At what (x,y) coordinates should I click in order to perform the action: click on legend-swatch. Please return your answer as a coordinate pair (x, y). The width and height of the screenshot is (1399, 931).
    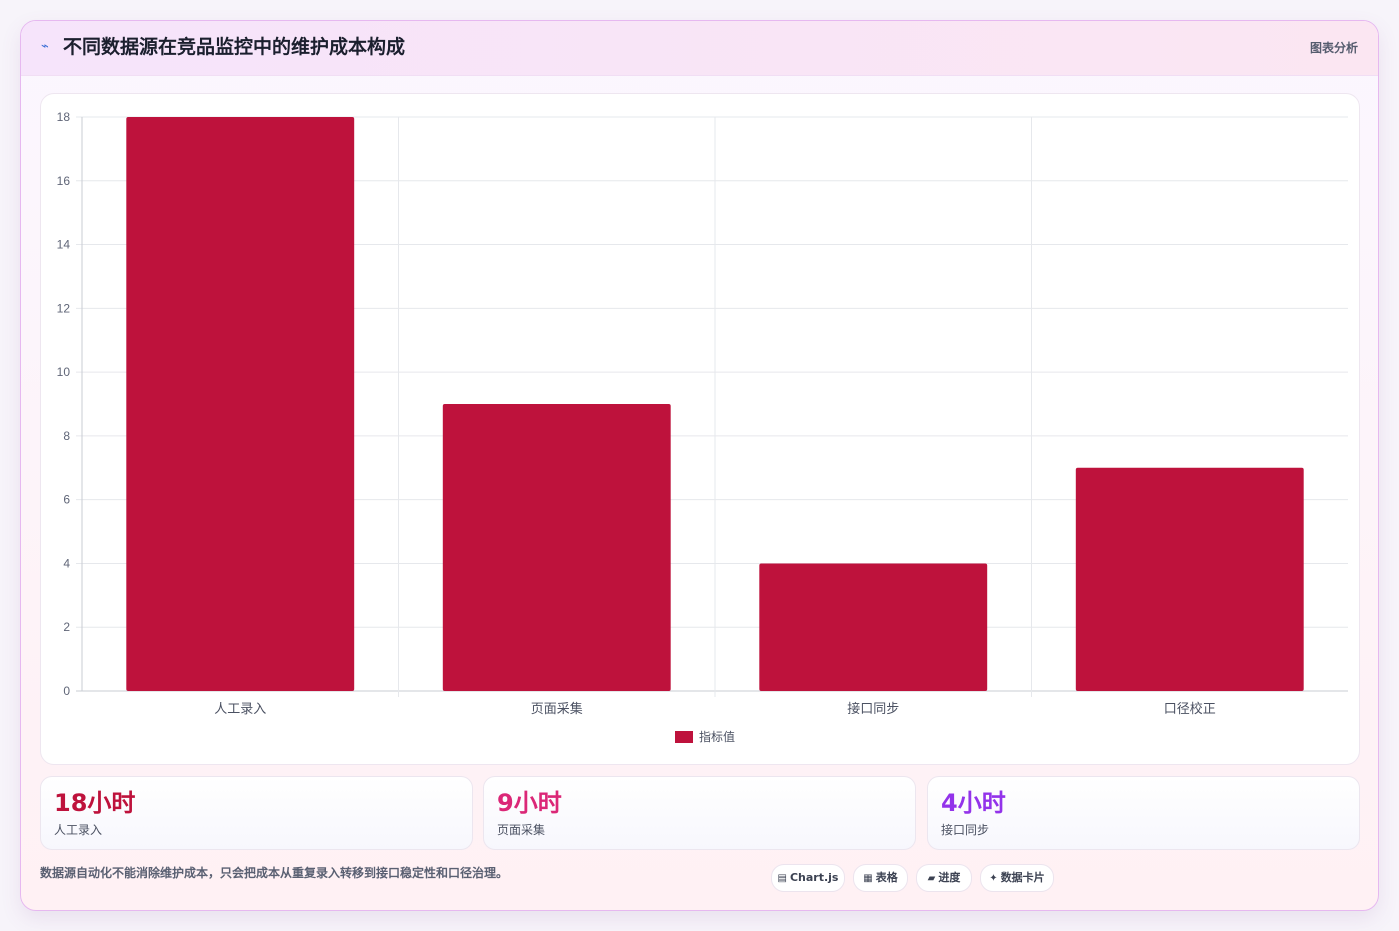
    Looking at the image, I should click on (684, 737).